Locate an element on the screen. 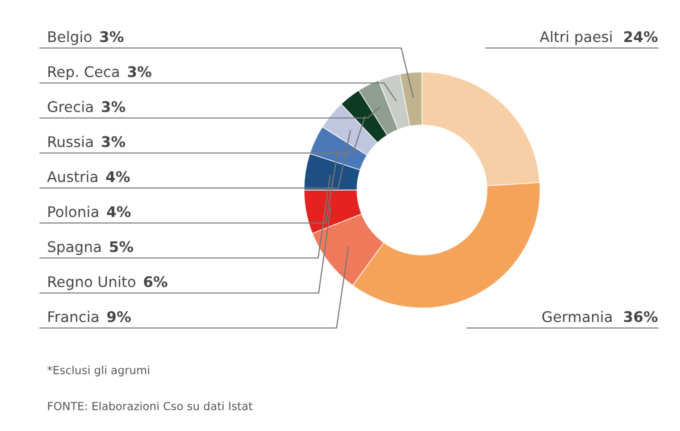 Image resolution: width=680 pixels, height=431 pixels. data-label: 9% is located at coordinates (119, 316).